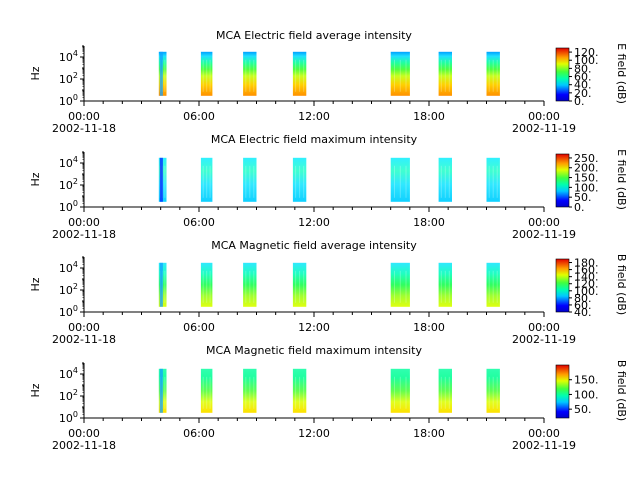 The width and height of the screenshot is (640, 480). Describe the element at coordinates (583, 93) in the screenshot. I see `colorbar-tick-label: 20.` at that location.